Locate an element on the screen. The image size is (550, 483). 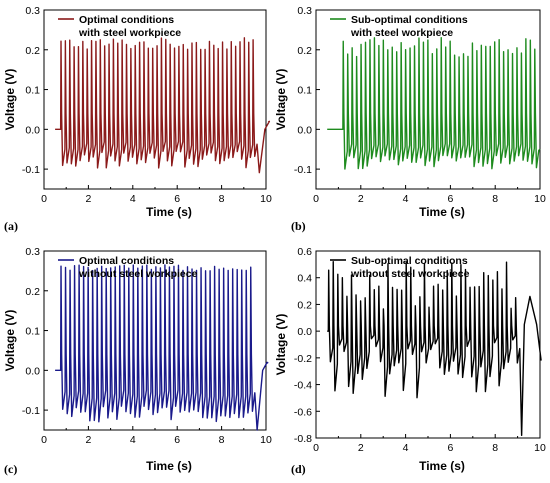
panel-label: (b) is located at coordinates (298, 226).